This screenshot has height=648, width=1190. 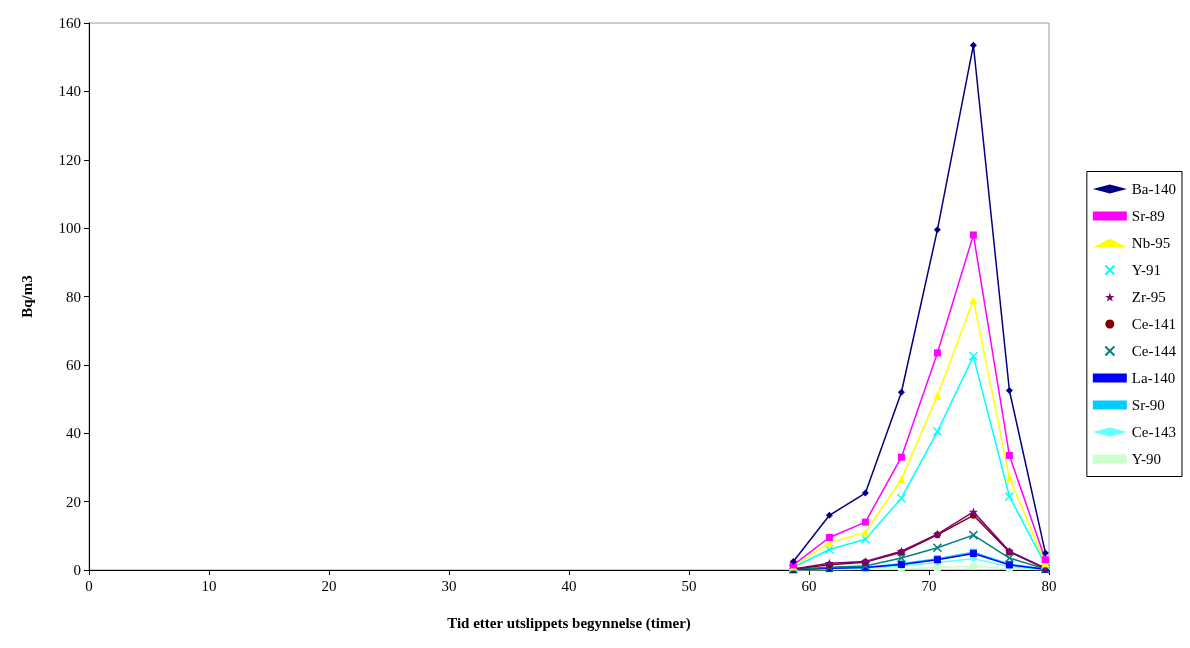 What do you see at coordinates (1049, 585) in the screenshot?
I see `x-tick-label: 80` at bounding box center [1049, 585].